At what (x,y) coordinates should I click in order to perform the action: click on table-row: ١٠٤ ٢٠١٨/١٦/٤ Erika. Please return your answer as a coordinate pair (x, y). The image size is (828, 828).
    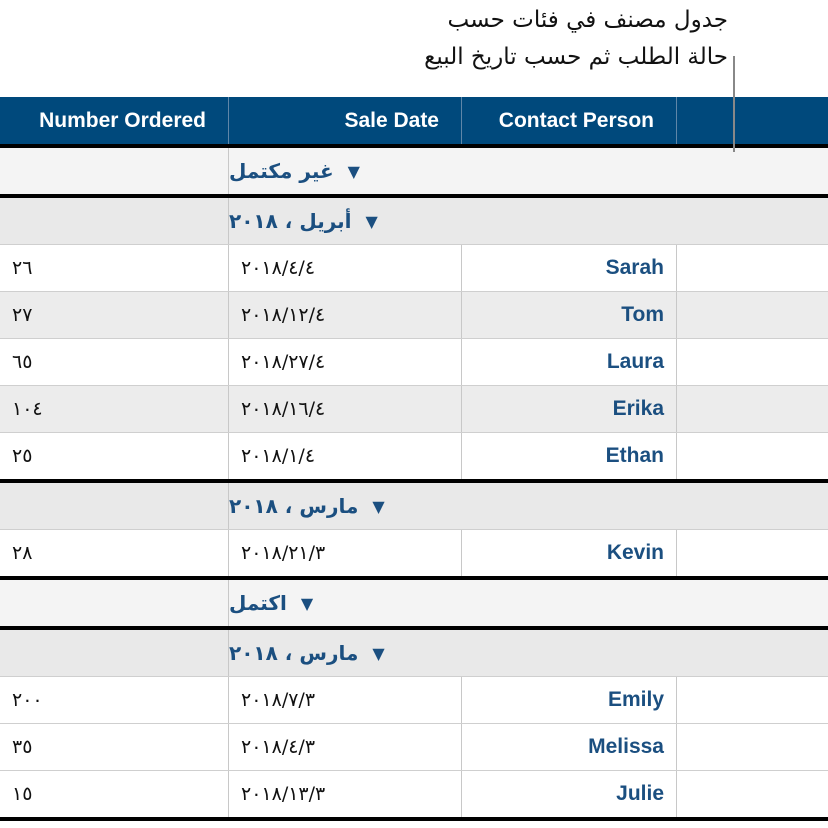
    Looking at the image, I should click on (414, 409).